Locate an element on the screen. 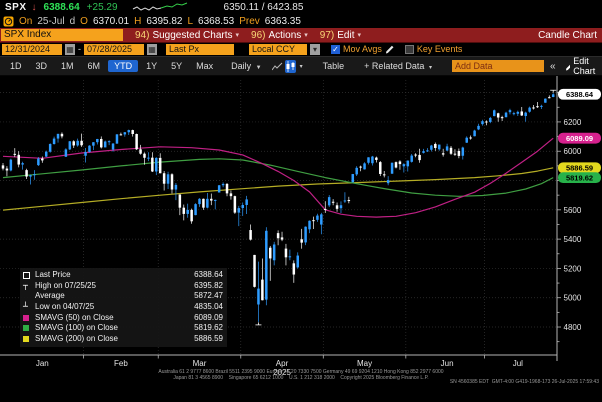 The image size is (602, 402). high-label: H is located at coordinates (138, 21).